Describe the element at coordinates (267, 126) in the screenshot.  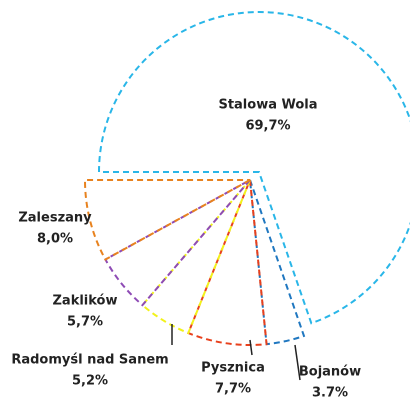
I see `slice-value-label: 69,7%` at that location.